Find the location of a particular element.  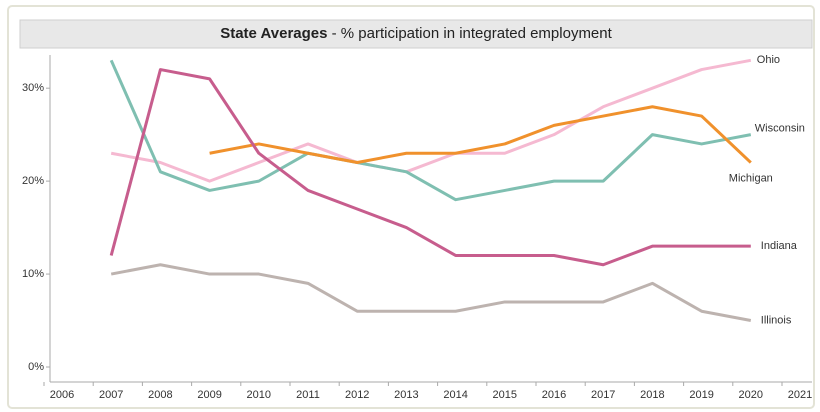

y-tick-label: 0% is located at coordinates (36, 367).